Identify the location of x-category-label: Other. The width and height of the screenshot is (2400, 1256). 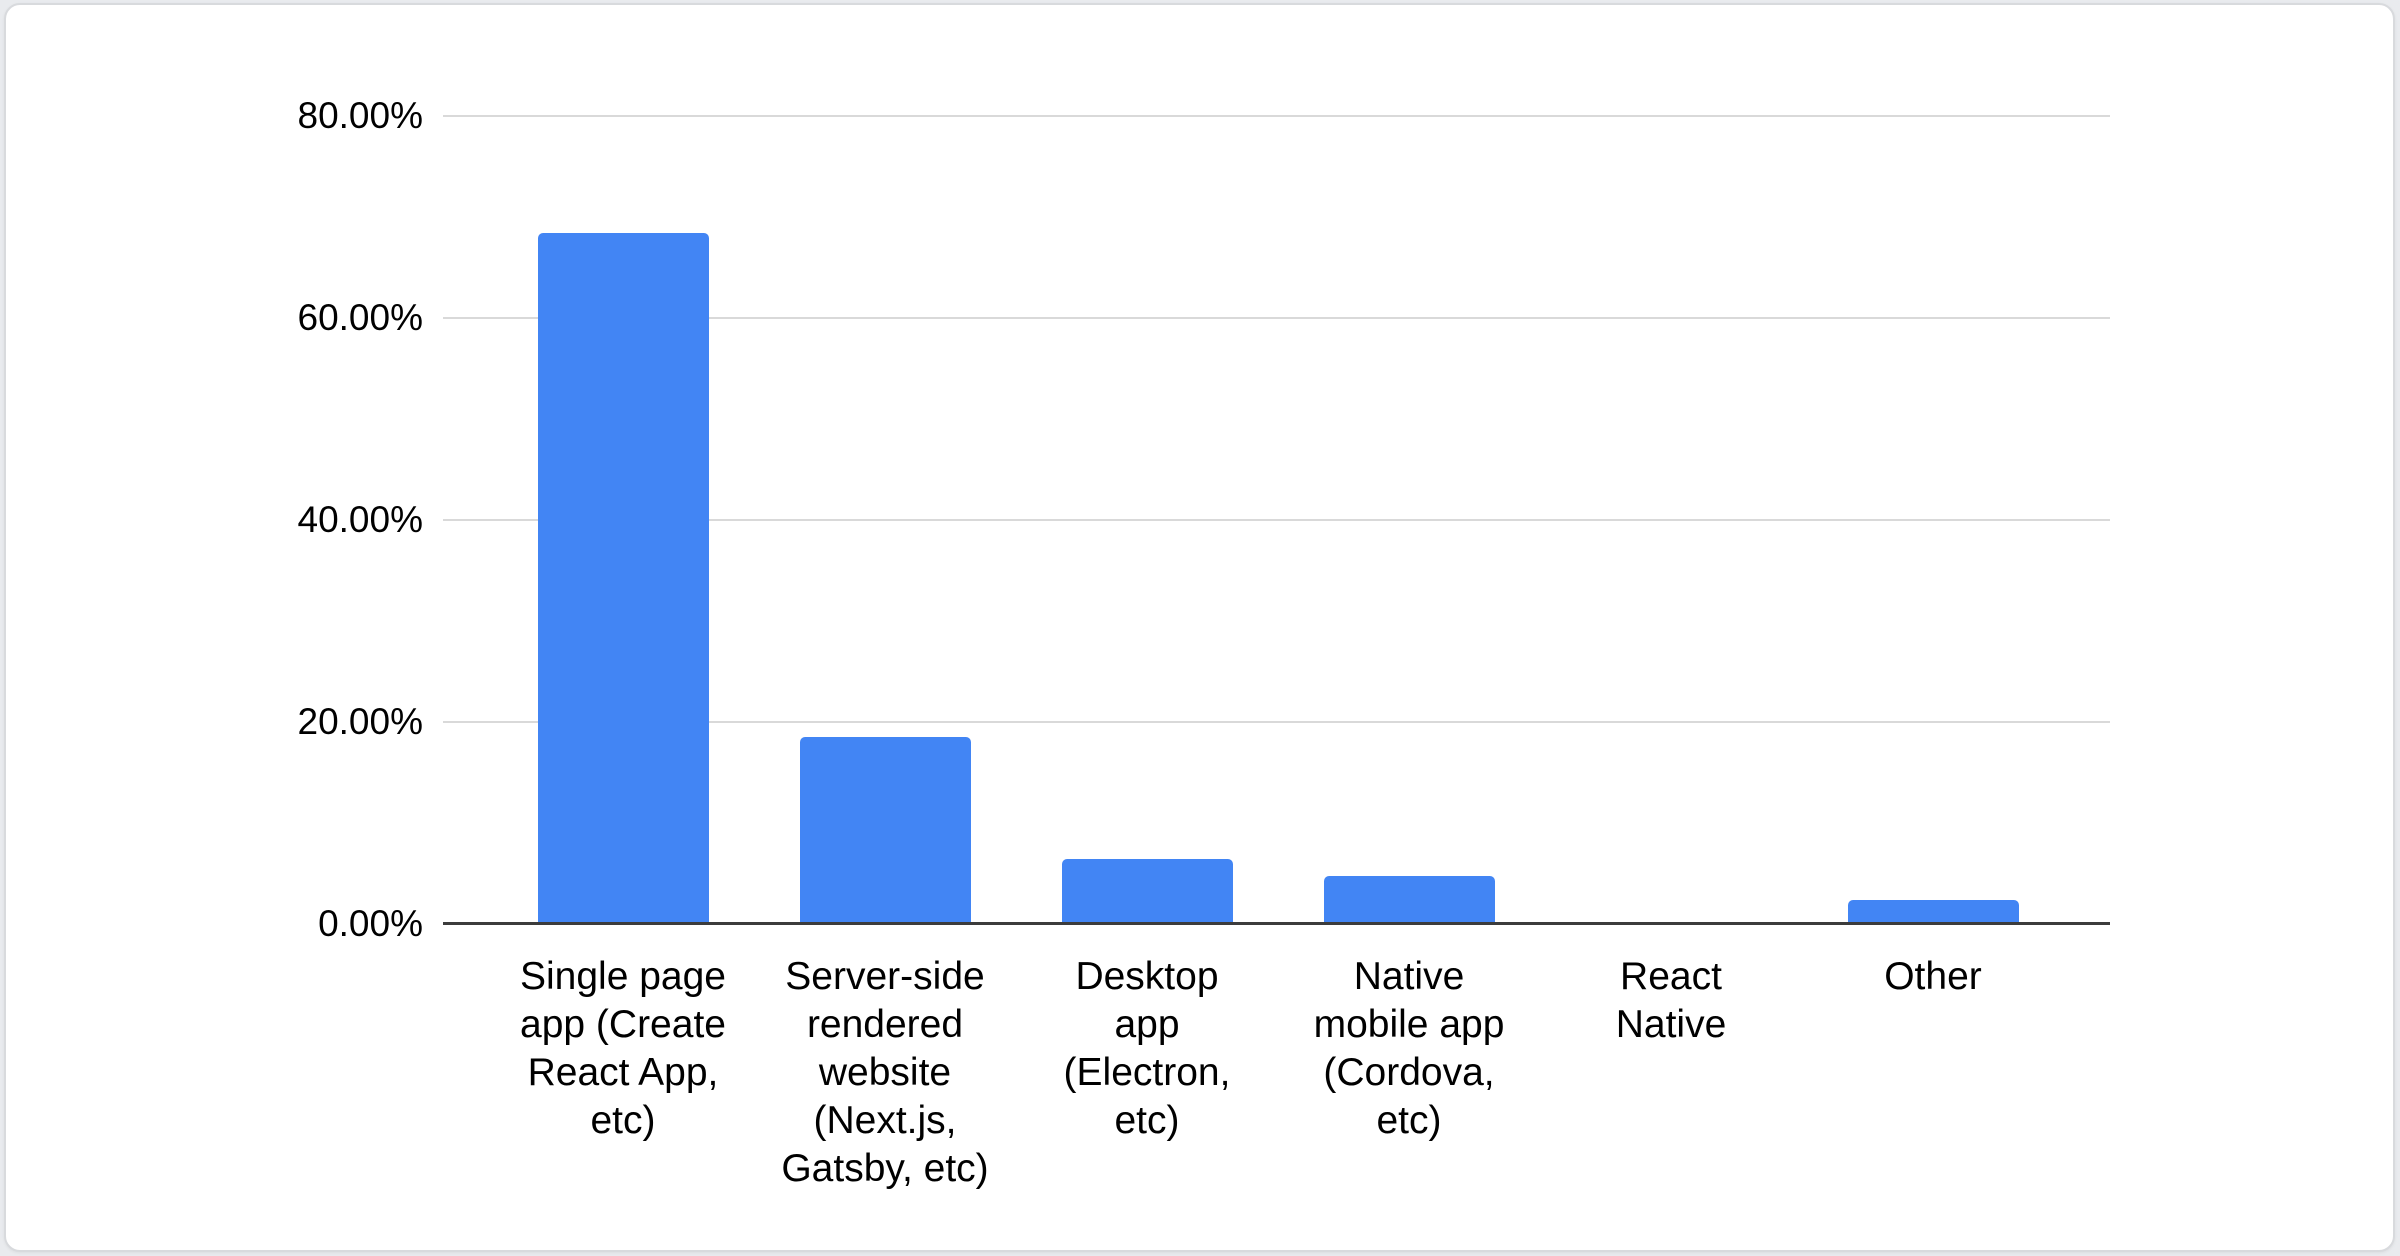
(1933, 976).